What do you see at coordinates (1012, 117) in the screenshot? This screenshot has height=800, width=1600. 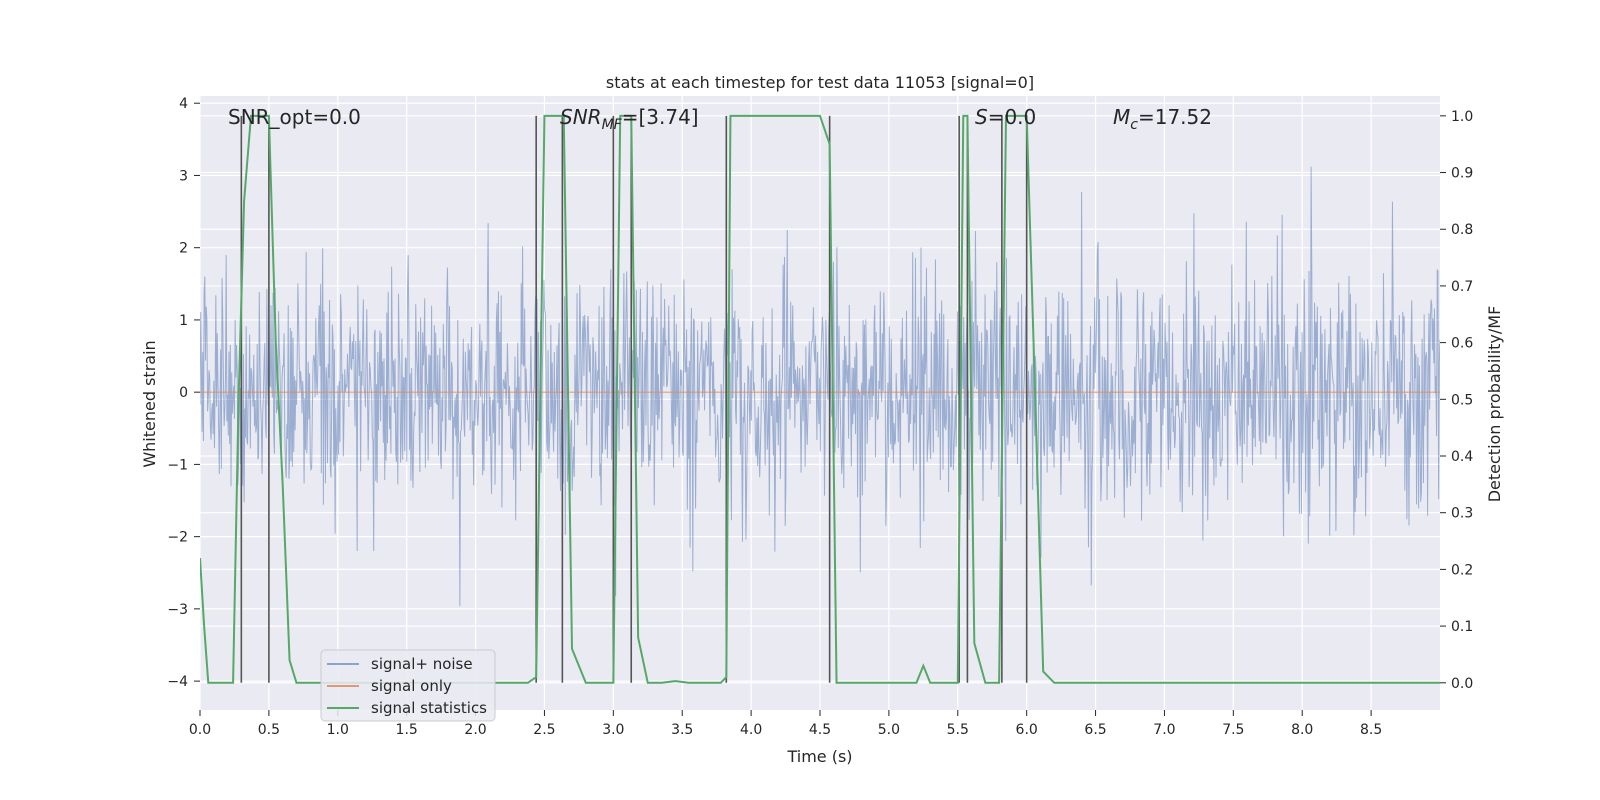 I see `annotation-s-value: =0.0` at bounding box center [1012, 117].